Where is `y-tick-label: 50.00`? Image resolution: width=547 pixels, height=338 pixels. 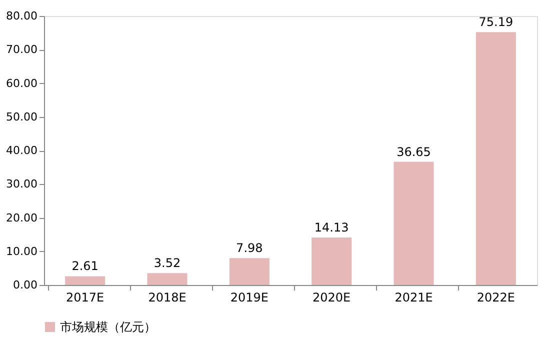 y-tick-label: 50.00 is located at coordinates (22, 117).